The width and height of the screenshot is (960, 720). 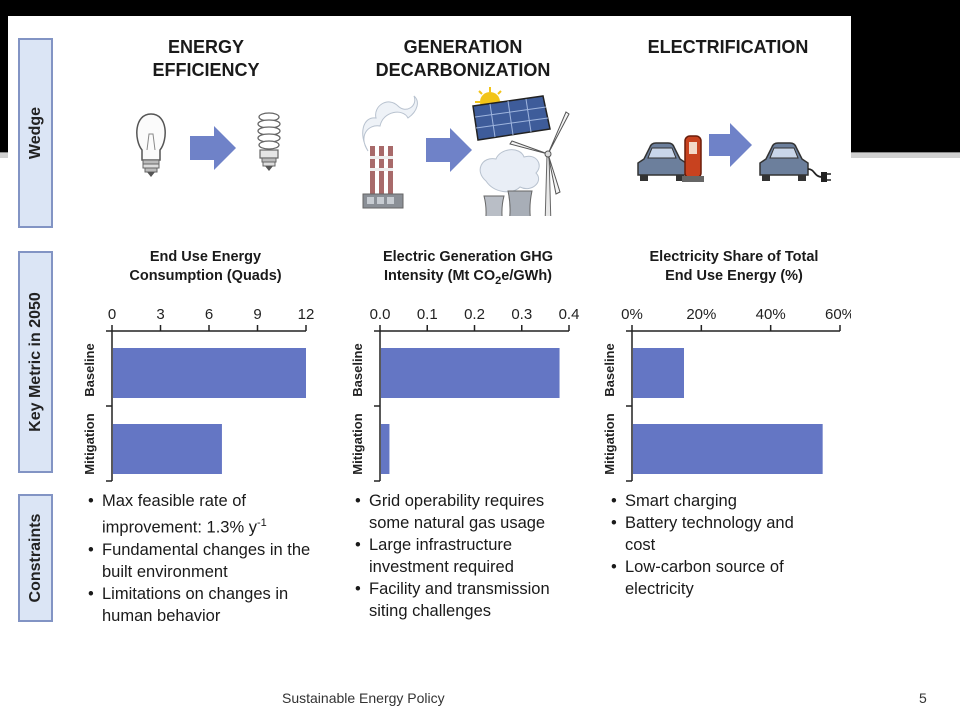 I want to click on column-title-electrification: ELECTRIFICATION, so click(x=728, y=47).